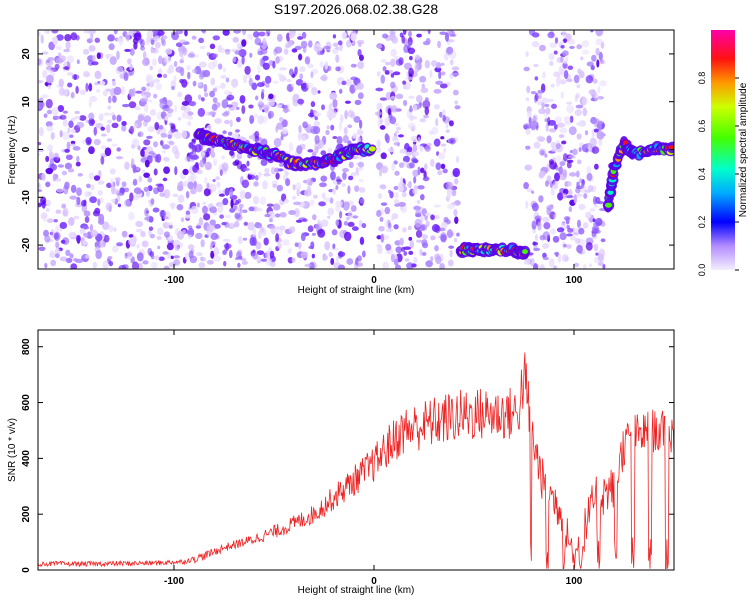 The image size is (750, 600). Describe the element at coordinates (174, 280) in the screenshot. I see `spectrogram-x-tick-label: -100` at that location.